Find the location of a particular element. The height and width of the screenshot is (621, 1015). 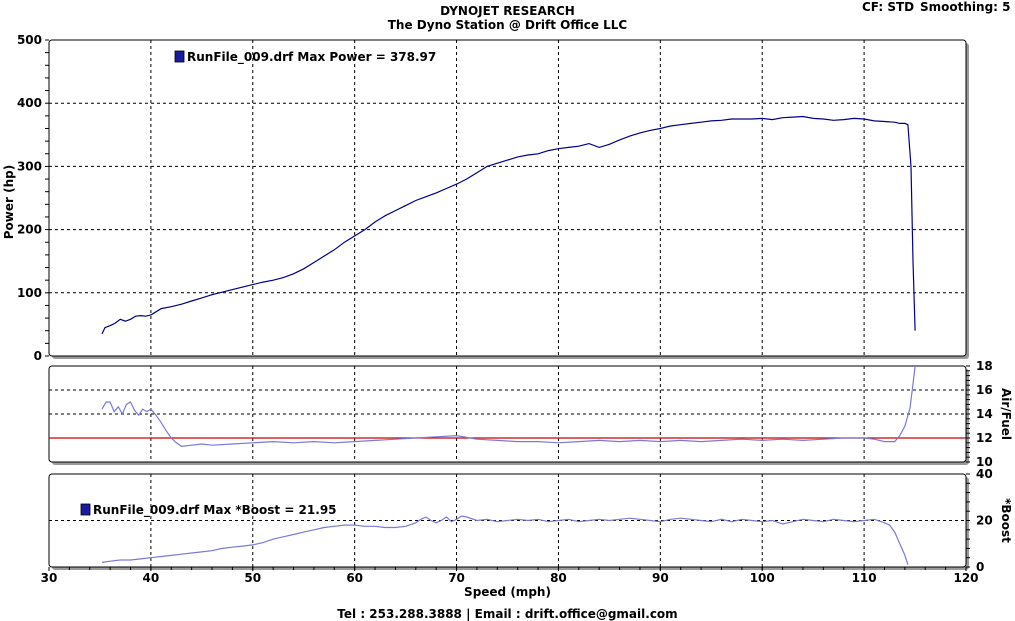

x-tick-label: 70 is located at coordinates (456, 578).